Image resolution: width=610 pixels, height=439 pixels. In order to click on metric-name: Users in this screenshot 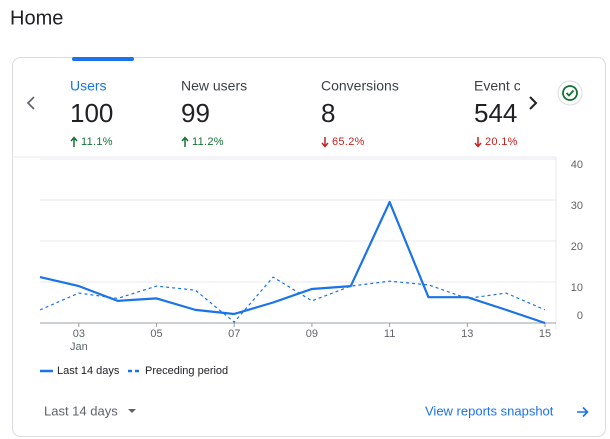, I will do `click(88, 86)`.